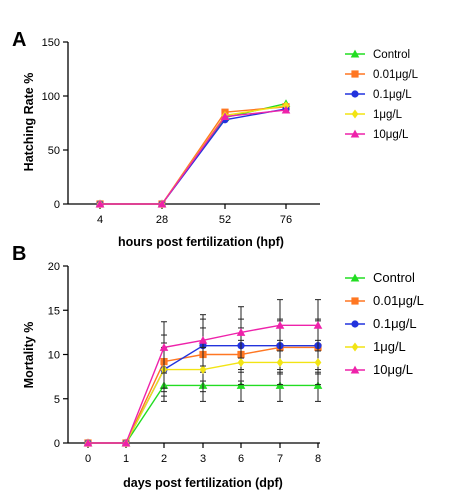  I want to click on panel-b-y-tick-label: 15, so click(54, 311).